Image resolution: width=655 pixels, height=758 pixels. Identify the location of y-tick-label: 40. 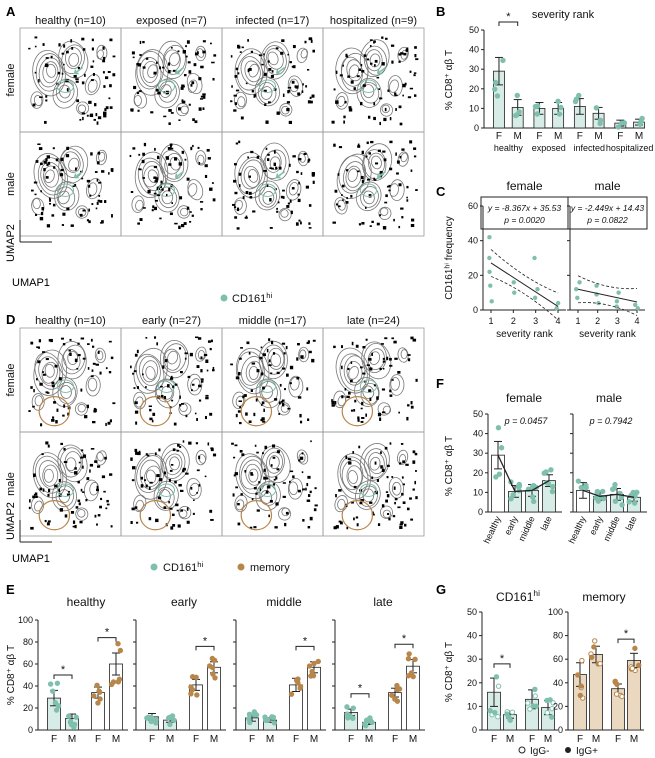
(558, 683).